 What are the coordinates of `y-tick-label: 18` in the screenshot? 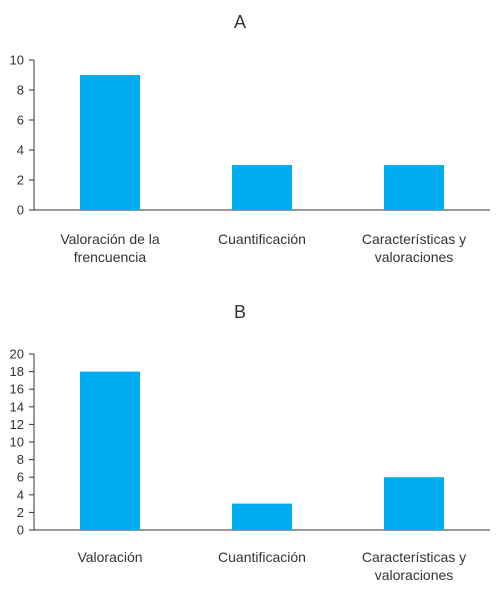 It's located at (17, 371).